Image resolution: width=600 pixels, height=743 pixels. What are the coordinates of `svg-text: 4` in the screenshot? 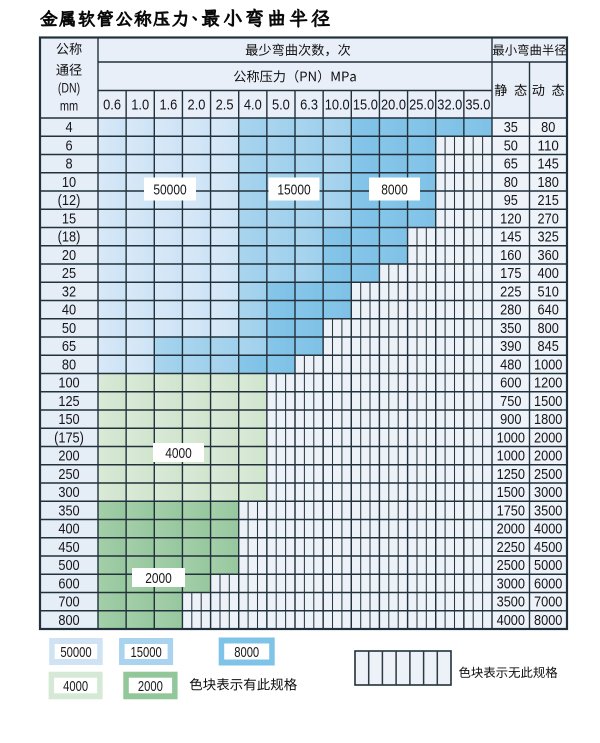 It's located at (68, 128).